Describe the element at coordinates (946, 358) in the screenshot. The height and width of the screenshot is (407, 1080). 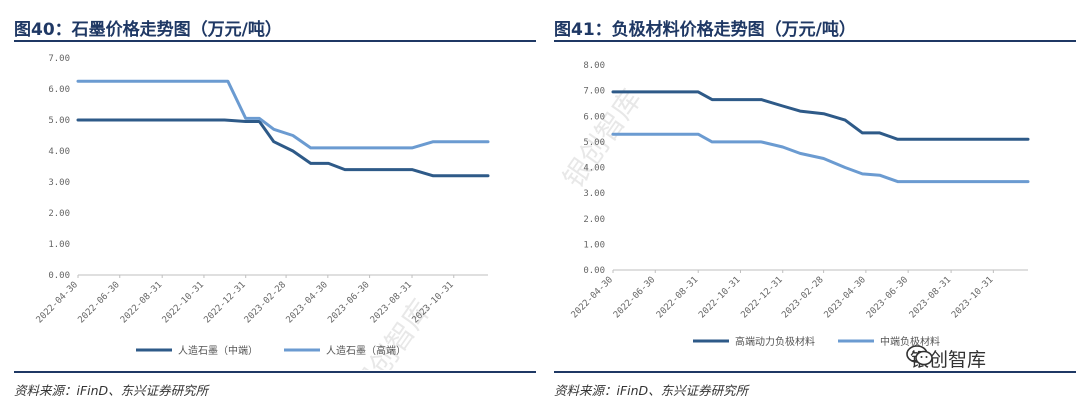
I see `brand-logo: 银创智库` at that location.